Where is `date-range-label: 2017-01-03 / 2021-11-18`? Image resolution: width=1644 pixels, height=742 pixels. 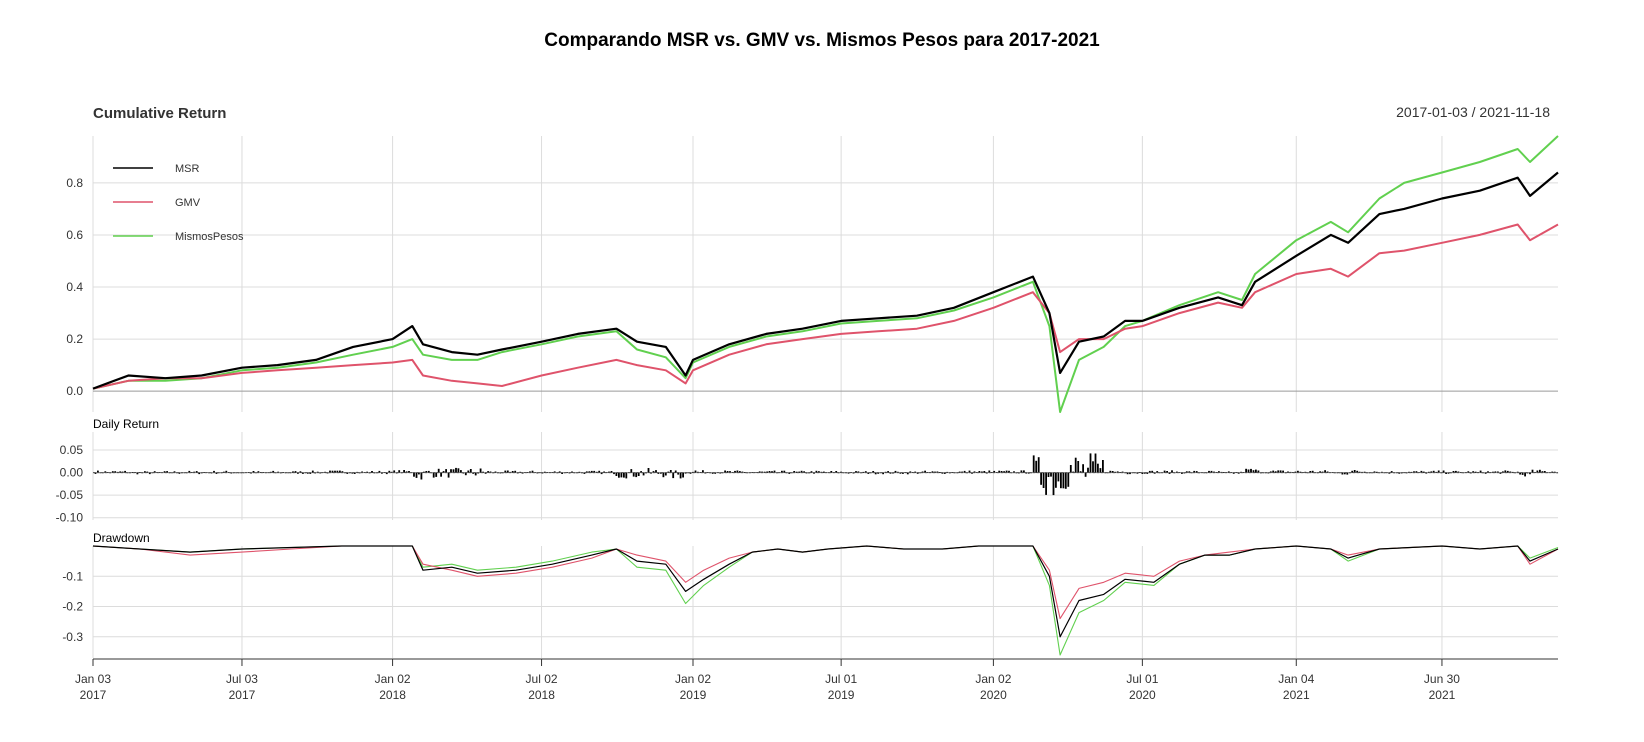
date-range-label: 2017-01-03 / 2021-11-18 is located at coordinates (1473, 112).